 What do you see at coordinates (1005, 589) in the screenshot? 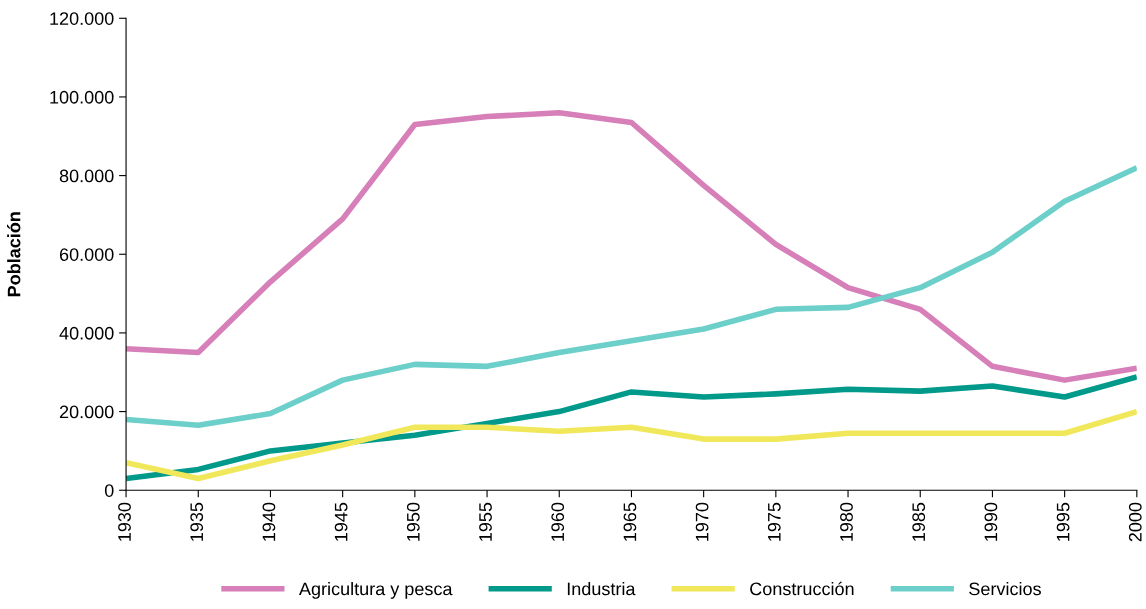
I see `legend-label: Servicios` at bounding box center [1005, 589].